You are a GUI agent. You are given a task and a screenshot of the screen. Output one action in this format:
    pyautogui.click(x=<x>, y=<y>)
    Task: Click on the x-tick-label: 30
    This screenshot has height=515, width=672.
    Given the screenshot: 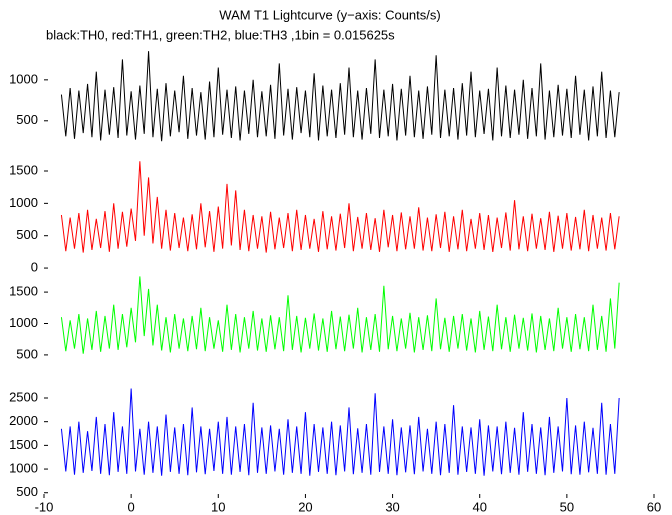 What is the action you would take?
    pyautogui.click(x=392, y=506)
    